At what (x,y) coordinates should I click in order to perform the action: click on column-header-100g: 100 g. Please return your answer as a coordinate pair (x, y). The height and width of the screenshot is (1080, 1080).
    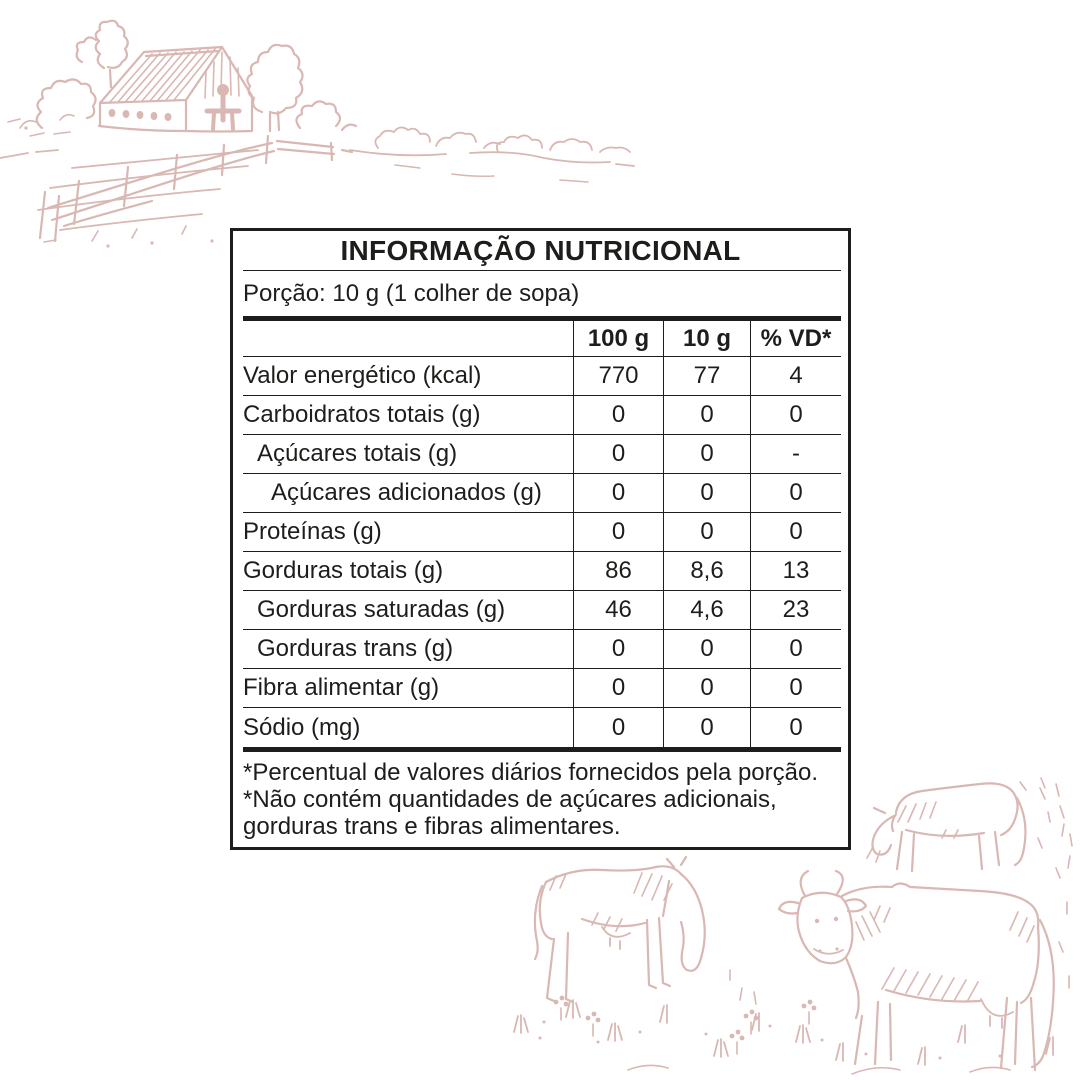
    Looking at the image, I should click on (618, 338).